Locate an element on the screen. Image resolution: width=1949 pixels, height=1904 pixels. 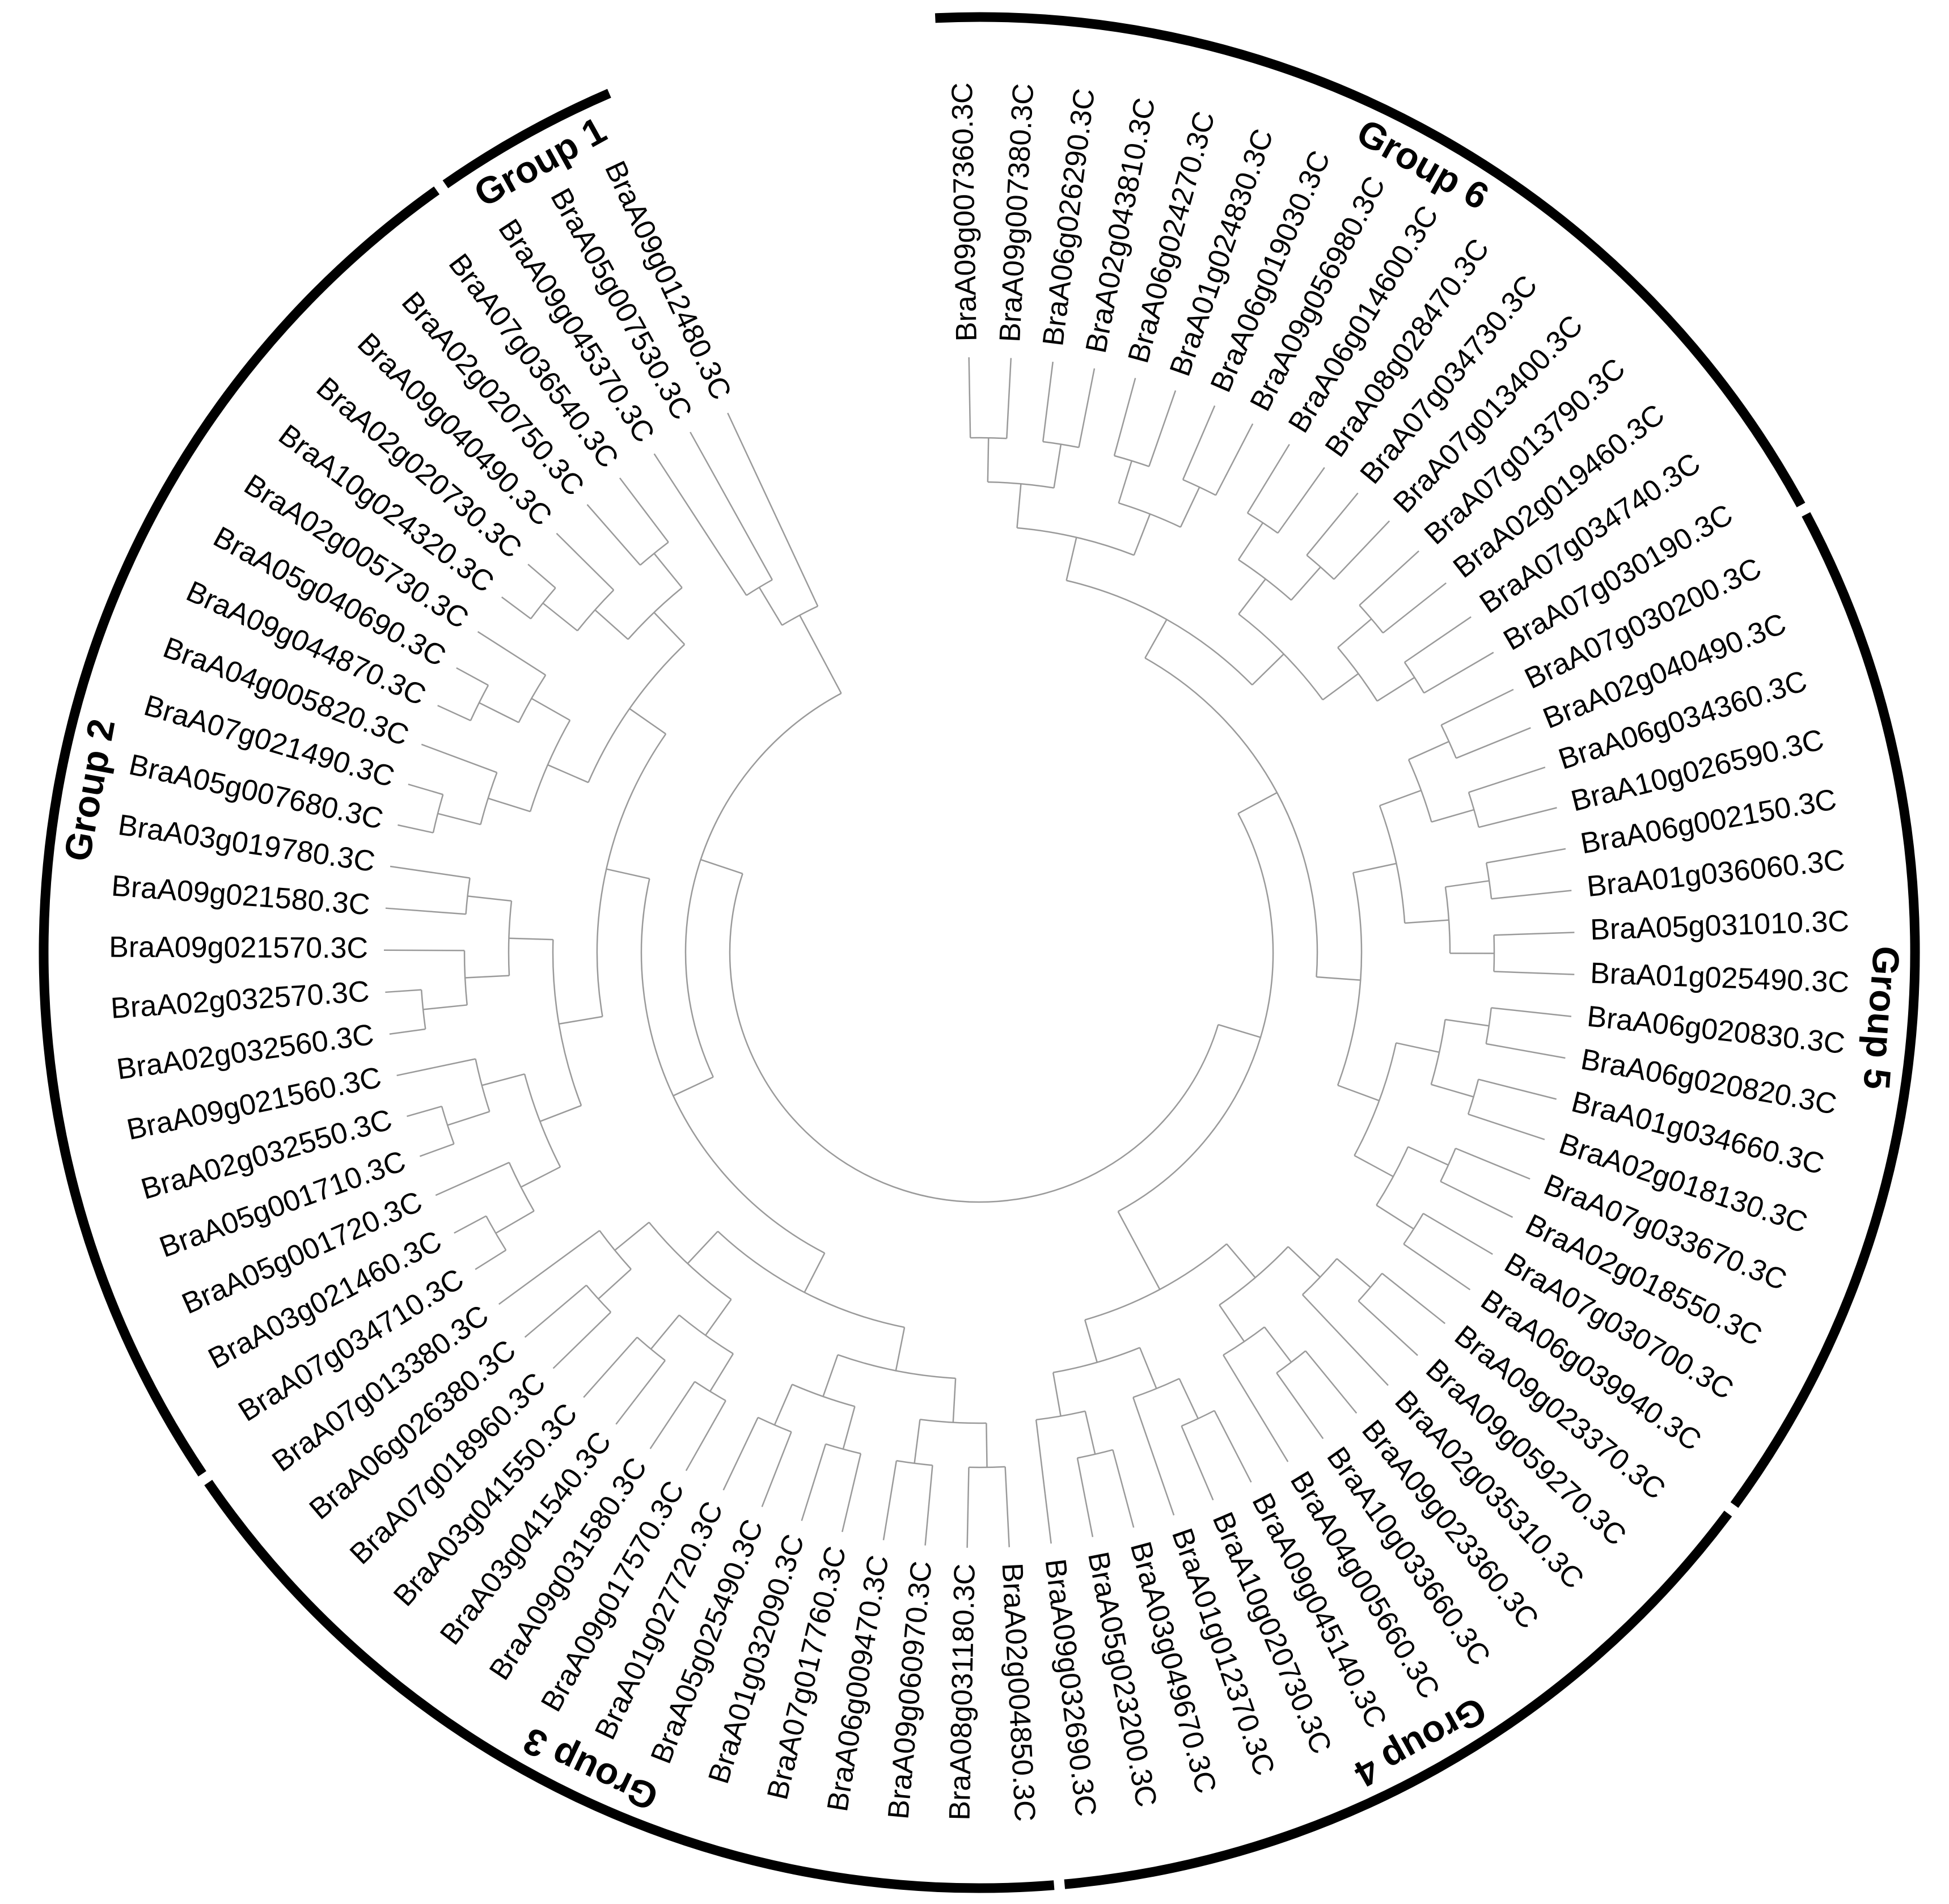
leaf-label: BraA02g032570.3C is located at coordinates (239, 1000).